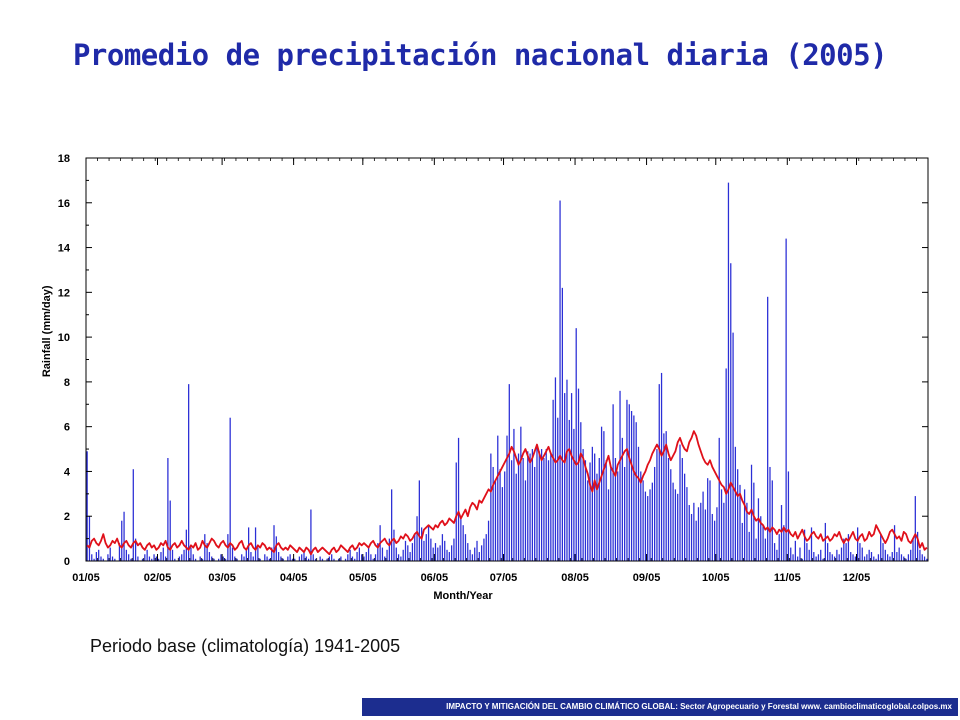 This screenshot has height=720, width=960. What do you see at coordinates (67, 517) in the screenshot?
I see `y-tick-label: 2` at bounding box center [67, 517].